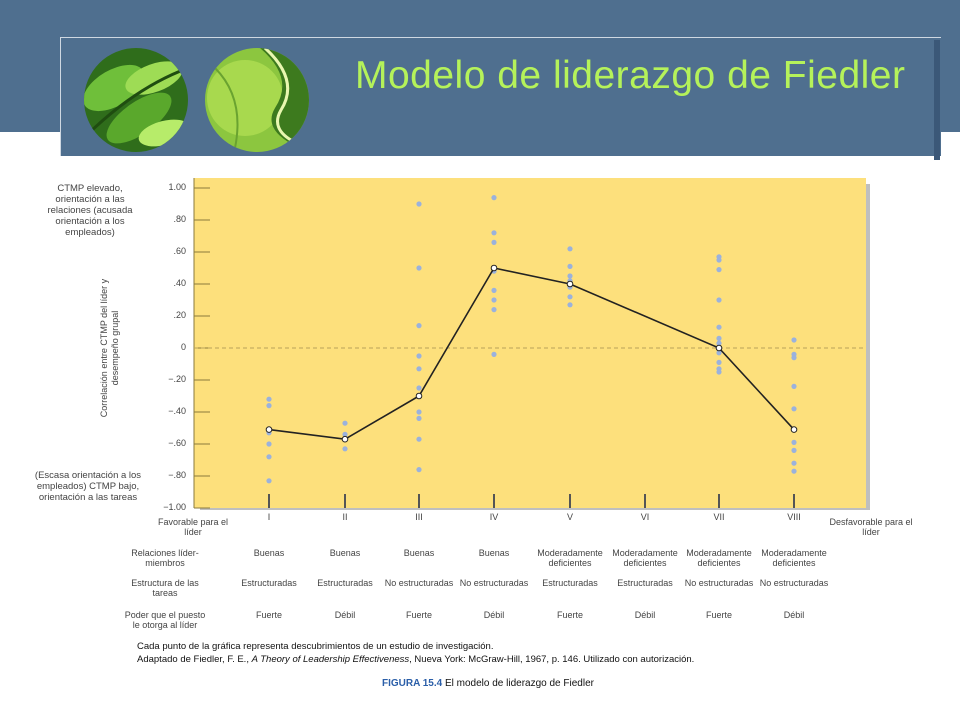  I want to click on structure-cell-viii: No estructuradas, so click(794, 583).